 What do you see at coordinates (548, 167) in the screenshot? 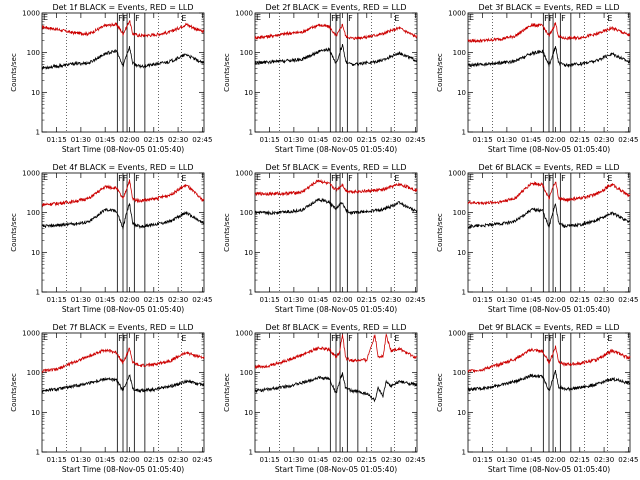
I see `panel-title: Det 6f BLACK = Events, RED = LLD` at bounding box center [548, 167].